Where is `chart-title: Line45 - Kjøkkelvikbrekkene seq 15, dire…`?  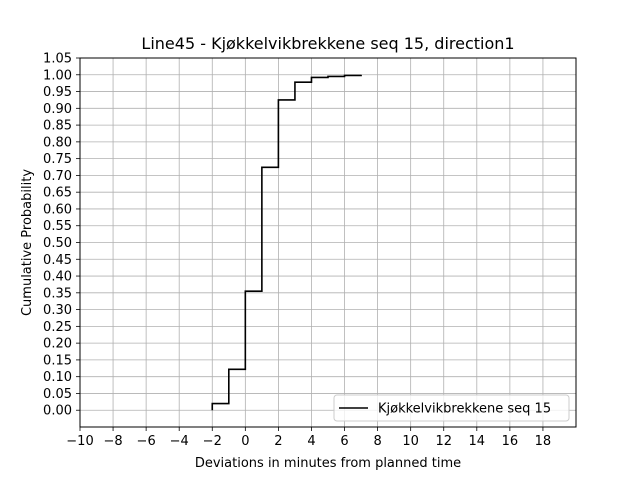 chart-title: Line45 - Kjøkkelvikbrekkene seq 15, dire… is located at coordinates (327, 43).